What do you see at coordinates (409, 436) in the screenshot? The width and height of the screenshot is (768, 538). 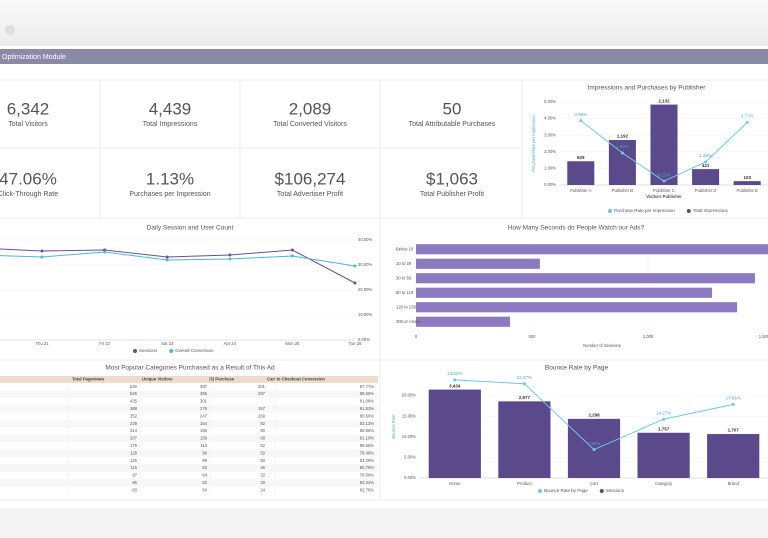 I see `y-tick-label: 10.00%` at bounding box center [409, 436].